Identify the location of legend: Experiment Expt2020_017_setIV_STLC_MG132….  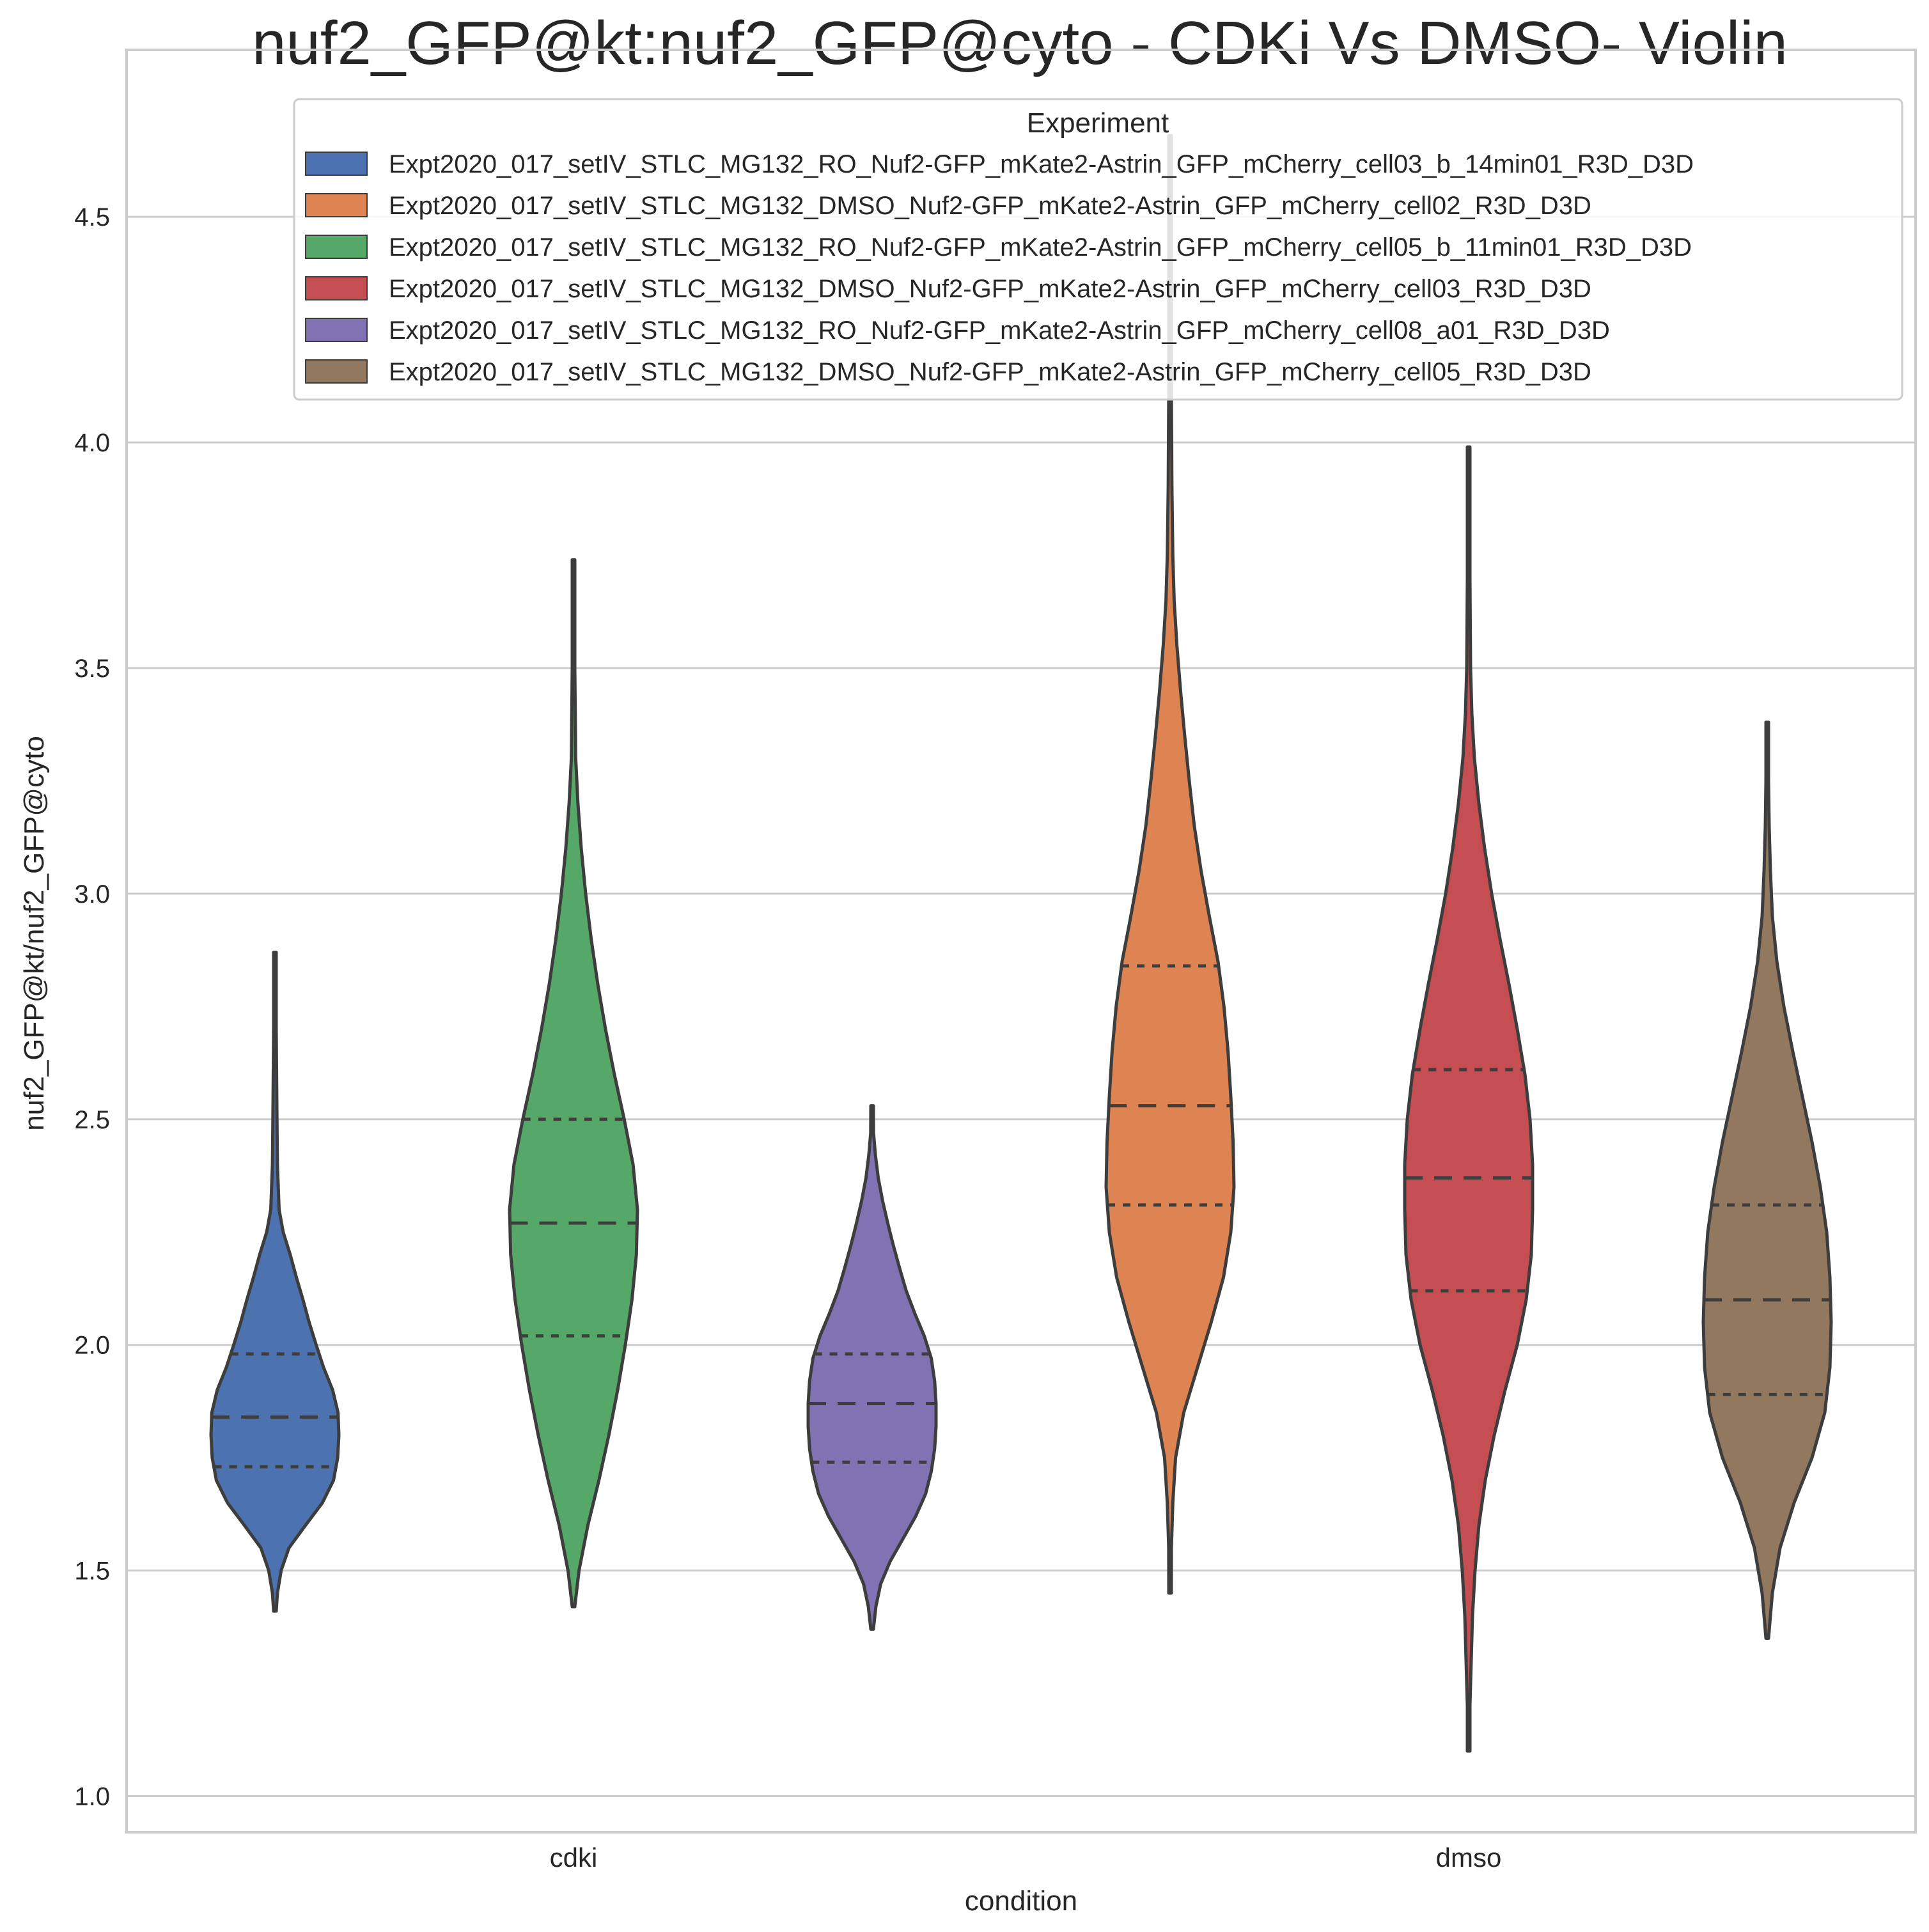
(1098, 249).